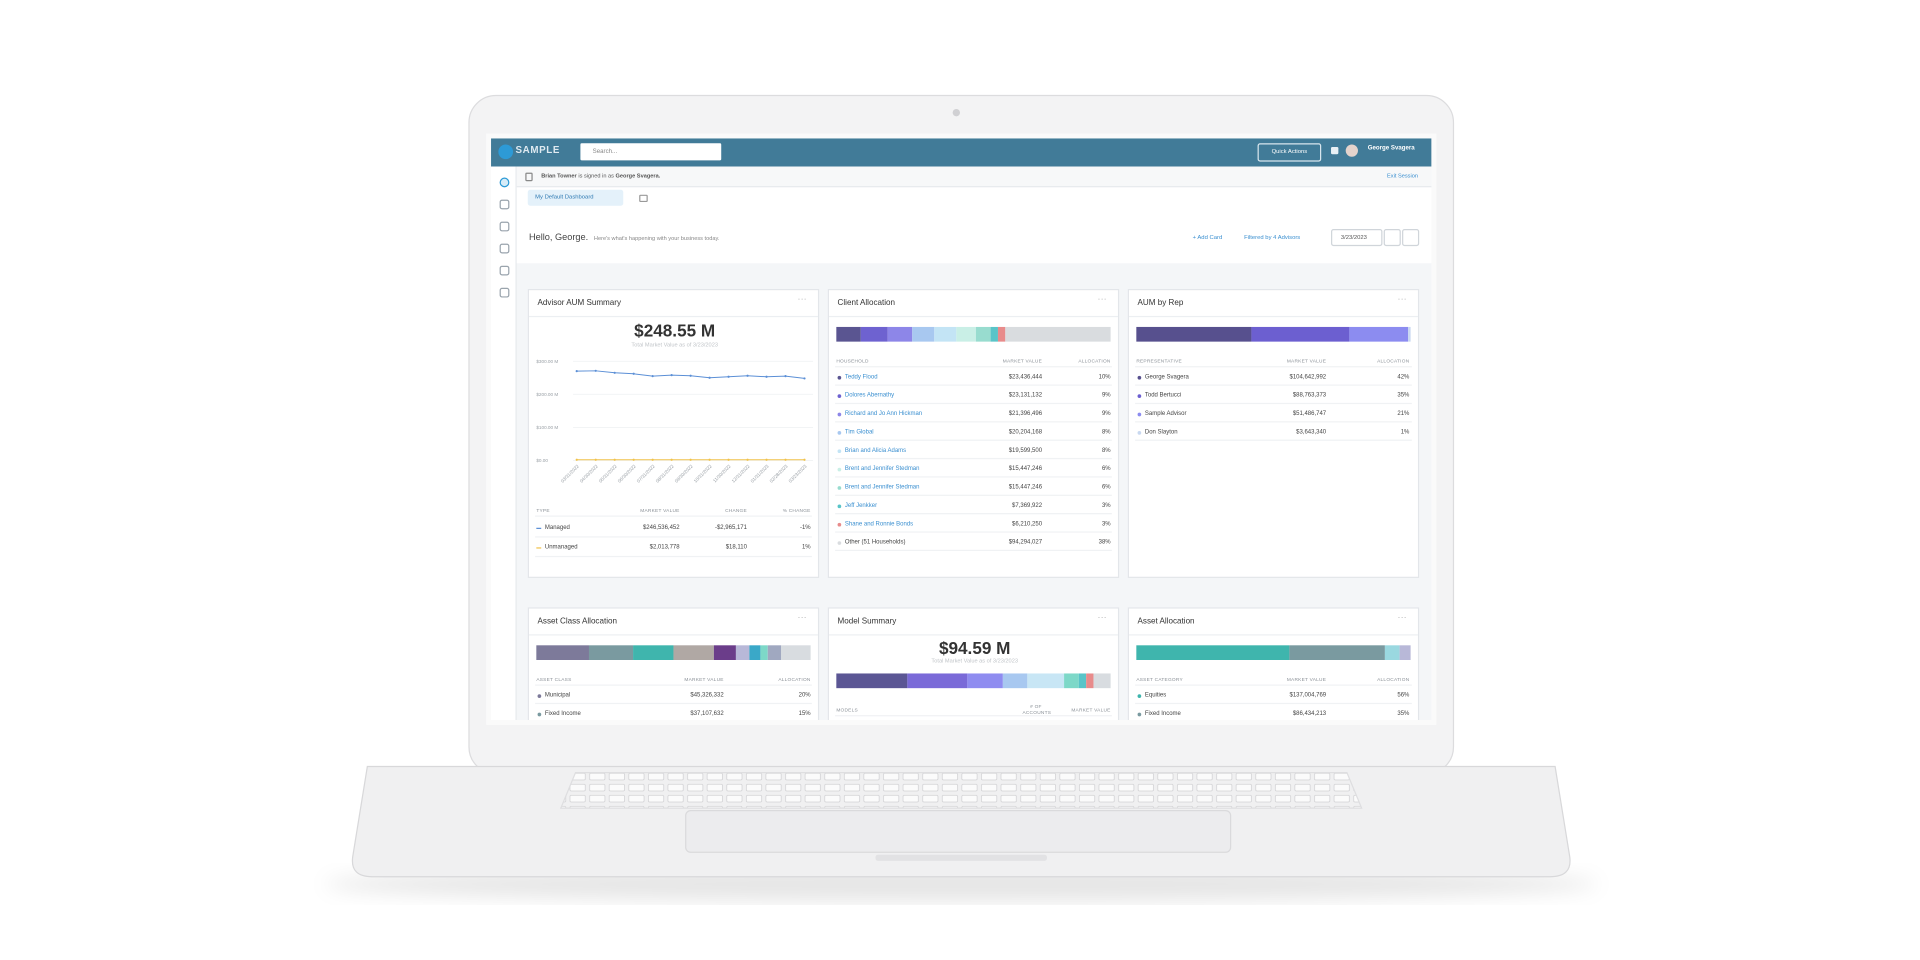 Image resolution: width=1920 pixels, height=960 pixels. What do you see at coordinates (1289, 152) in the screenshot?
I see `quick-actions-button: Quick Actions` at bounding box center [1289, 152].